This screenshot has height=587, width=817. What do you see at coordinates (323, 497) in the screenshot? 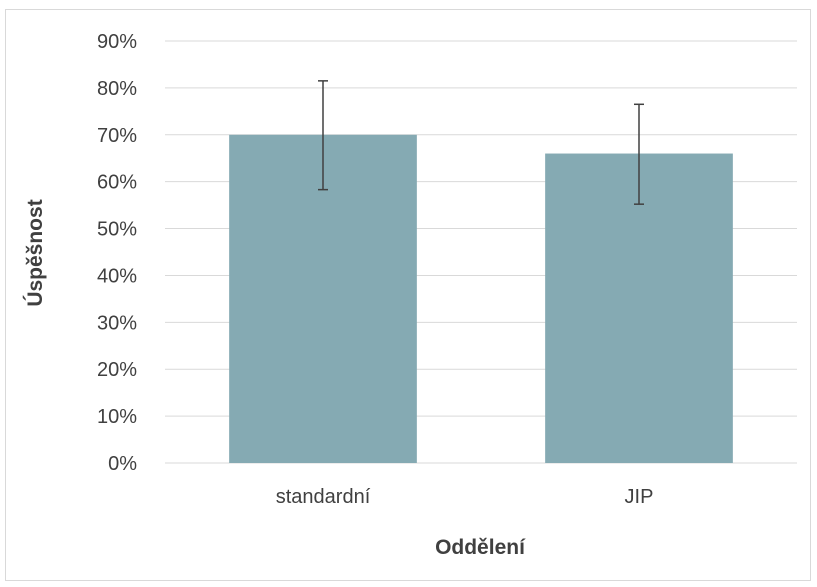
I see `x-tick-label: standardní` at bounding box center [323, 497].